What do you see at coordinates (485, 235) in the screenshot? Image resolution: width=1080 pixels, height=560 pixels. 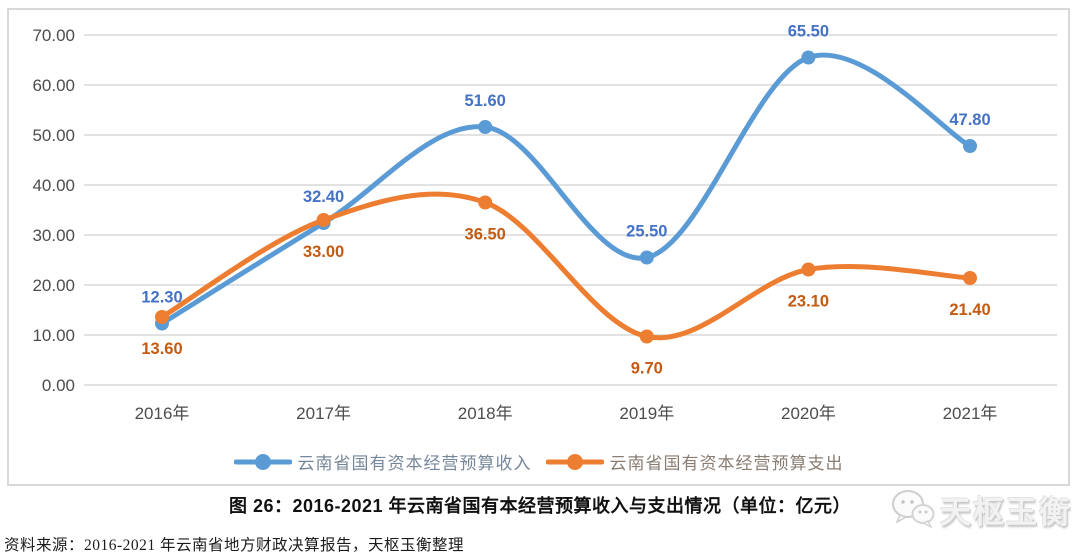 I see `data-label: 36.50` at bounding box center [485, 235].